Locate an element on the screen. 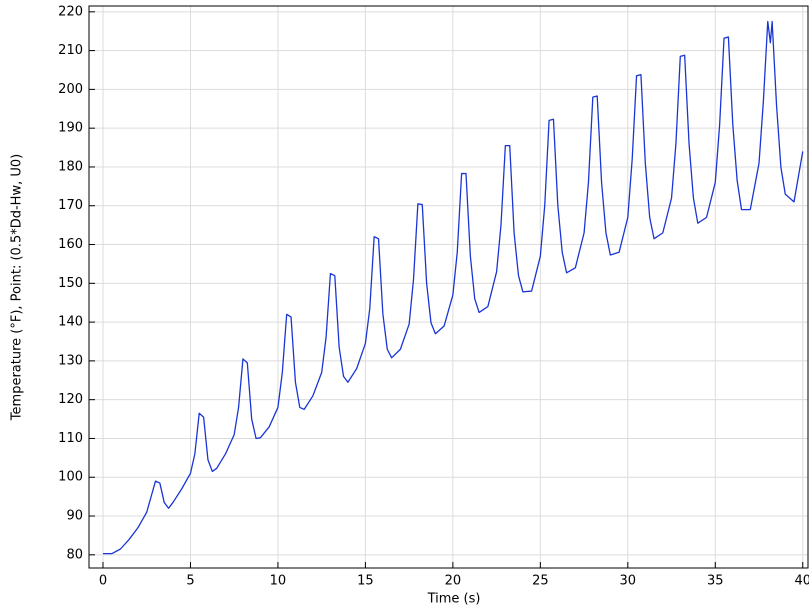 The image size is (809, 610). x-tick-label: 30 is located at coordinates (628, 581).